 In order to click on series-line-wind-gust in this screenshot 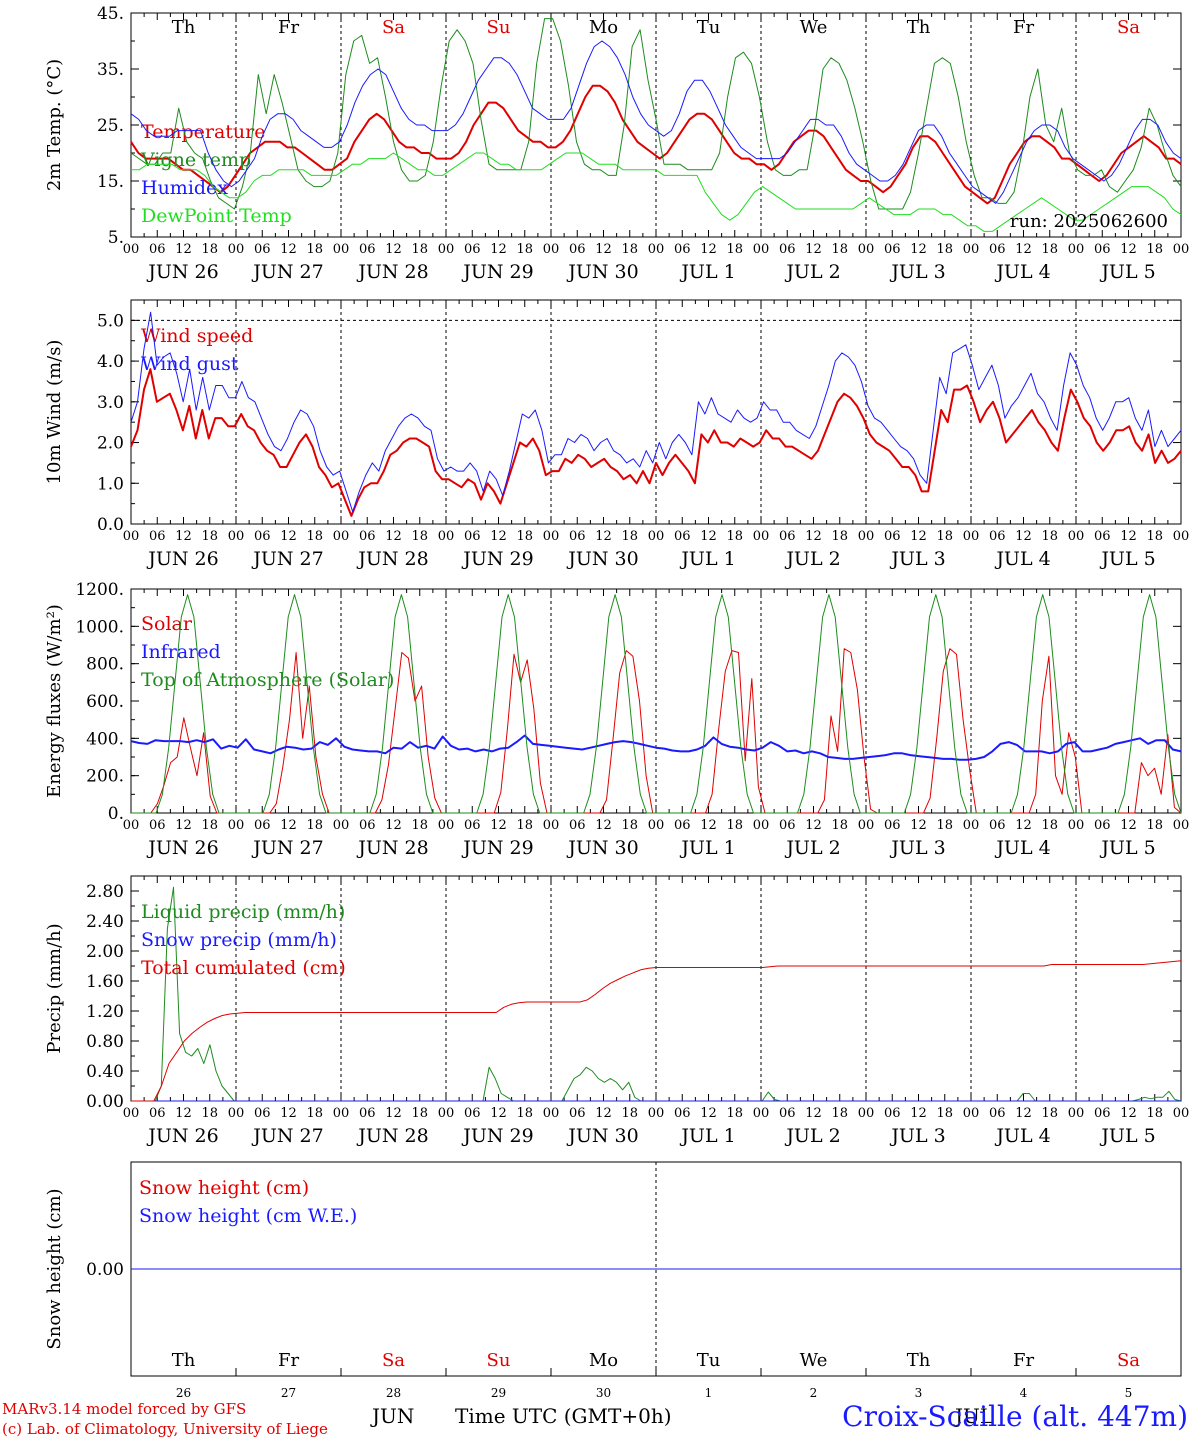, I will do `click(656, 412)`.